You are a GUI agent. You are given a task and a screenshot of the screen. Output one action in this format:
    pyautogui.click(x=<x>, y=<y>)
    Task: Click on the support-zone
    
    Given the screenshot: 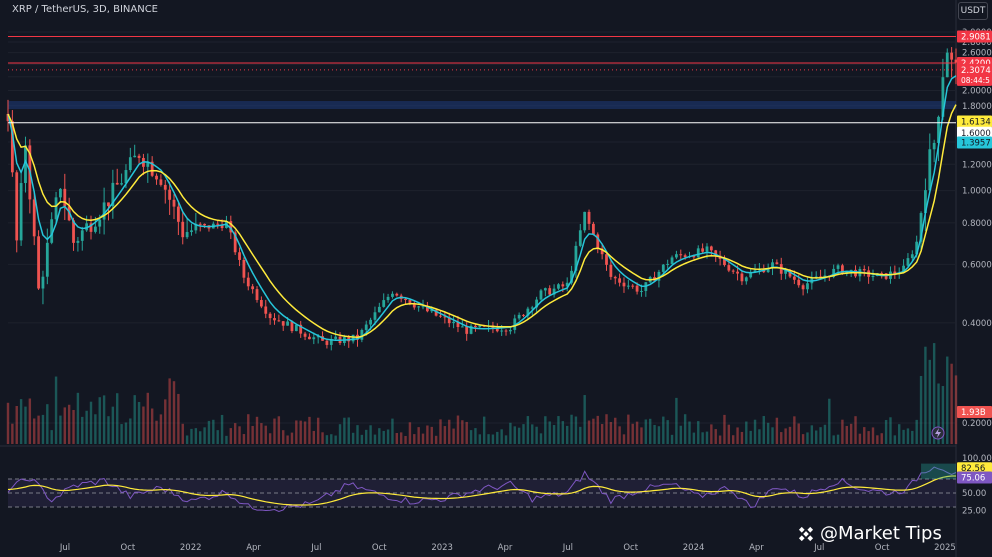 What is the action you would take?
    pyautogui.click(x=482, y=105)
    